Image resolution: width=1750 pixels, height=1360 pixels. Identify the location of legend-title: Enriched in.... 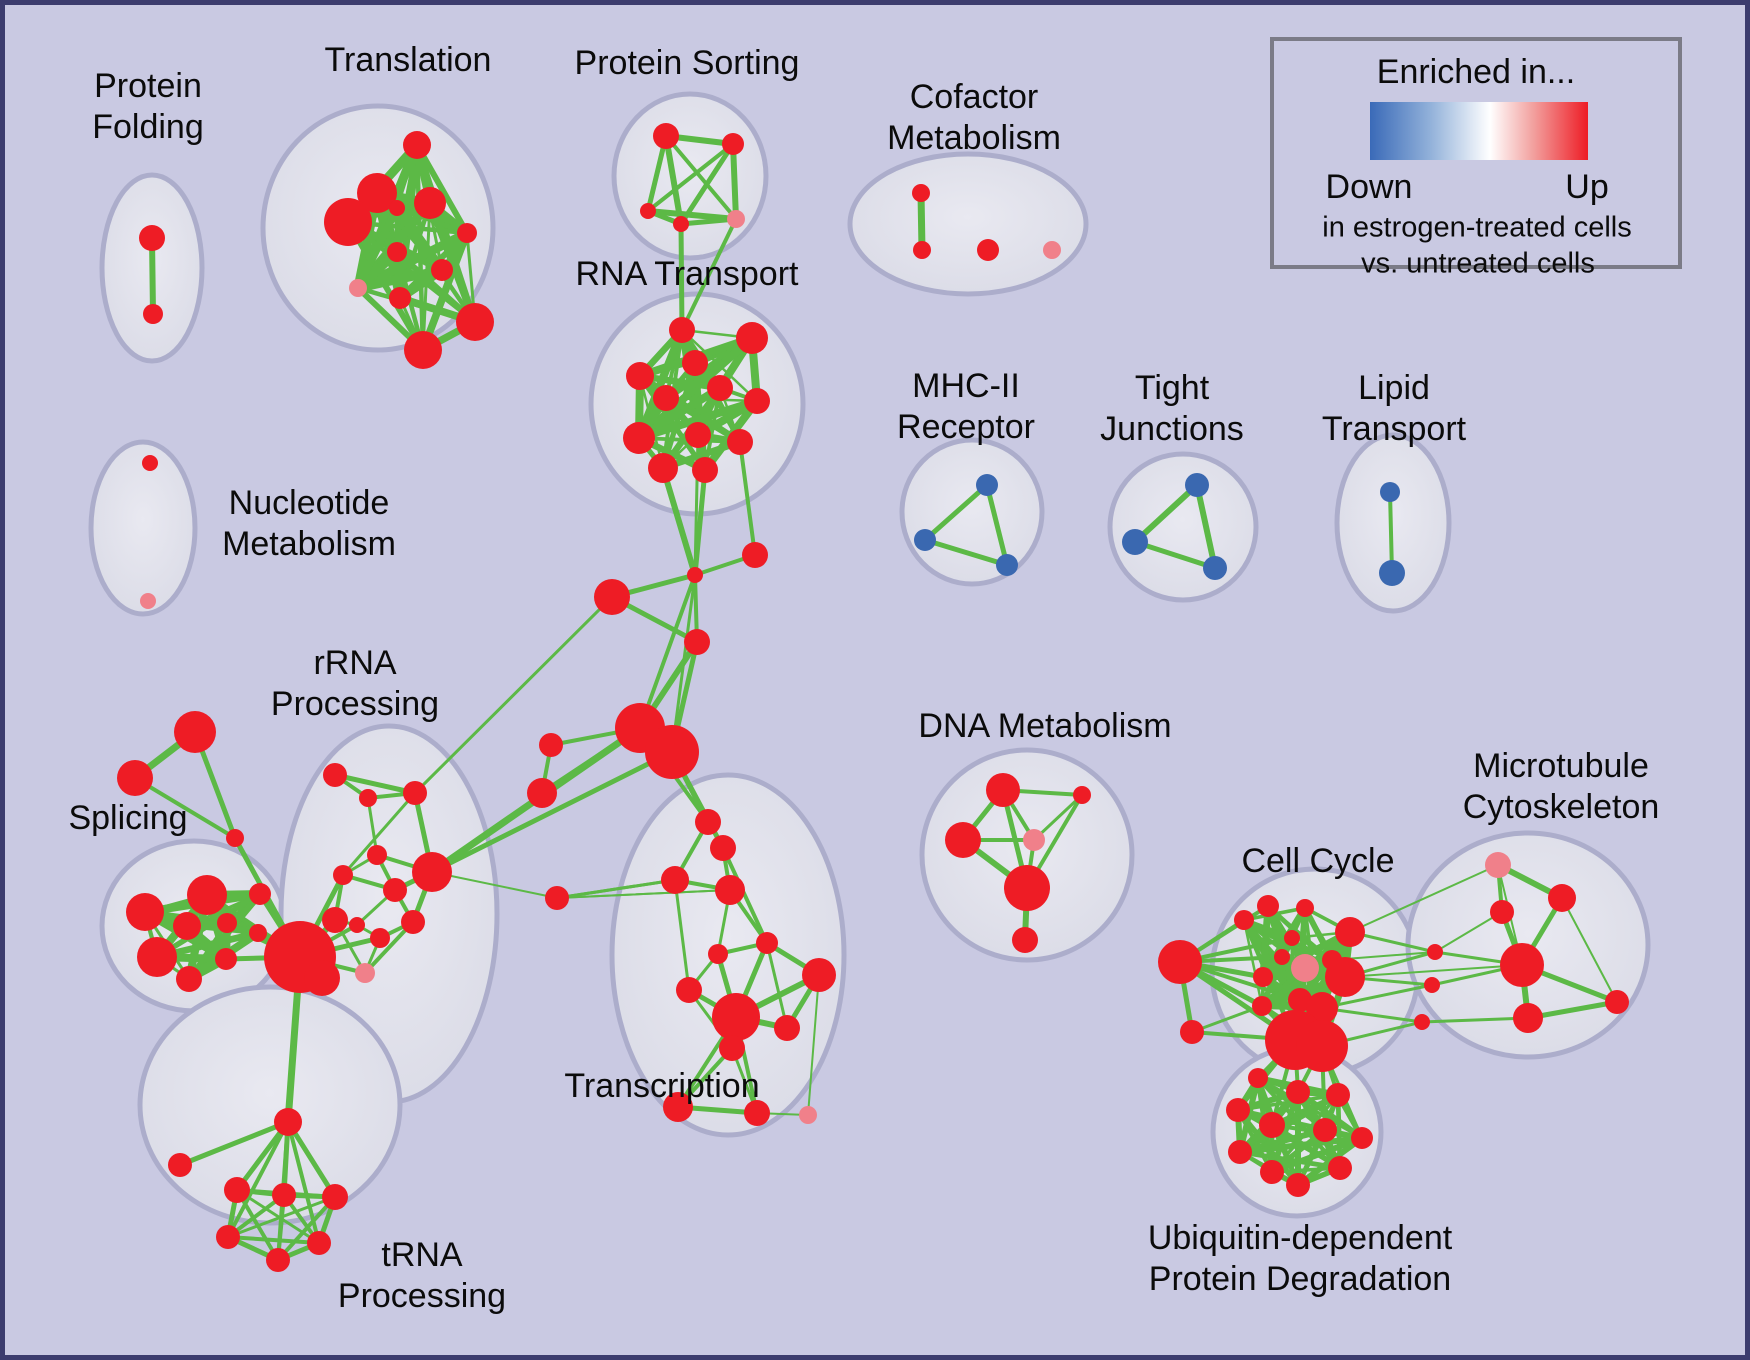
(1476, 72).